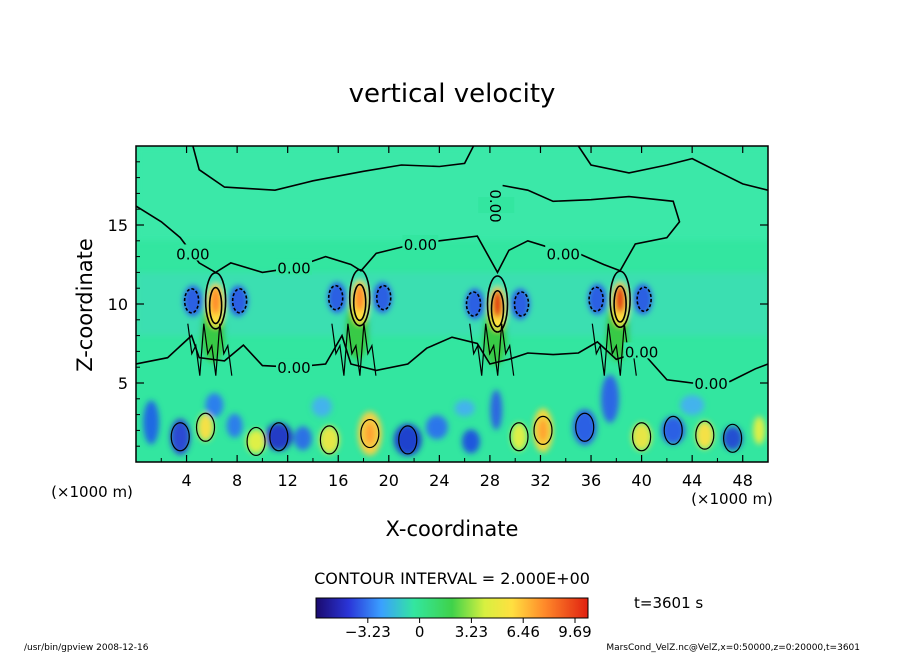 The image size is (904, 654). What do you see at coordinates (408, 229) in the screenshot?
I see `contour-zero-upper` at bounding box center [408, 229].